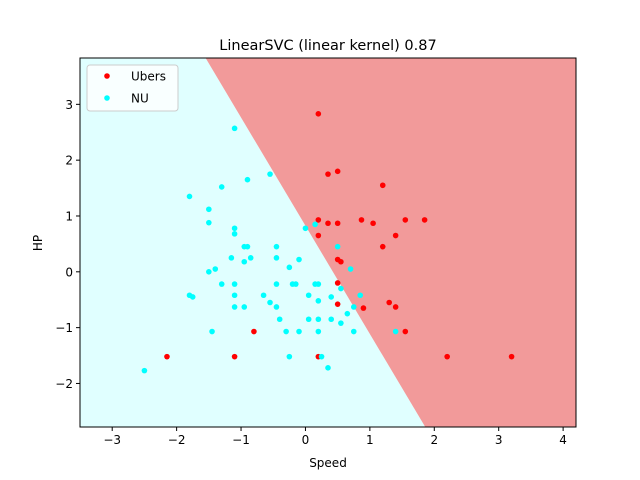 The image size is (640, 480). What do you see at coordinates (177, 440) in the screenshot?
I see `x-tick-label: −2` at bounding box center [177, 440].